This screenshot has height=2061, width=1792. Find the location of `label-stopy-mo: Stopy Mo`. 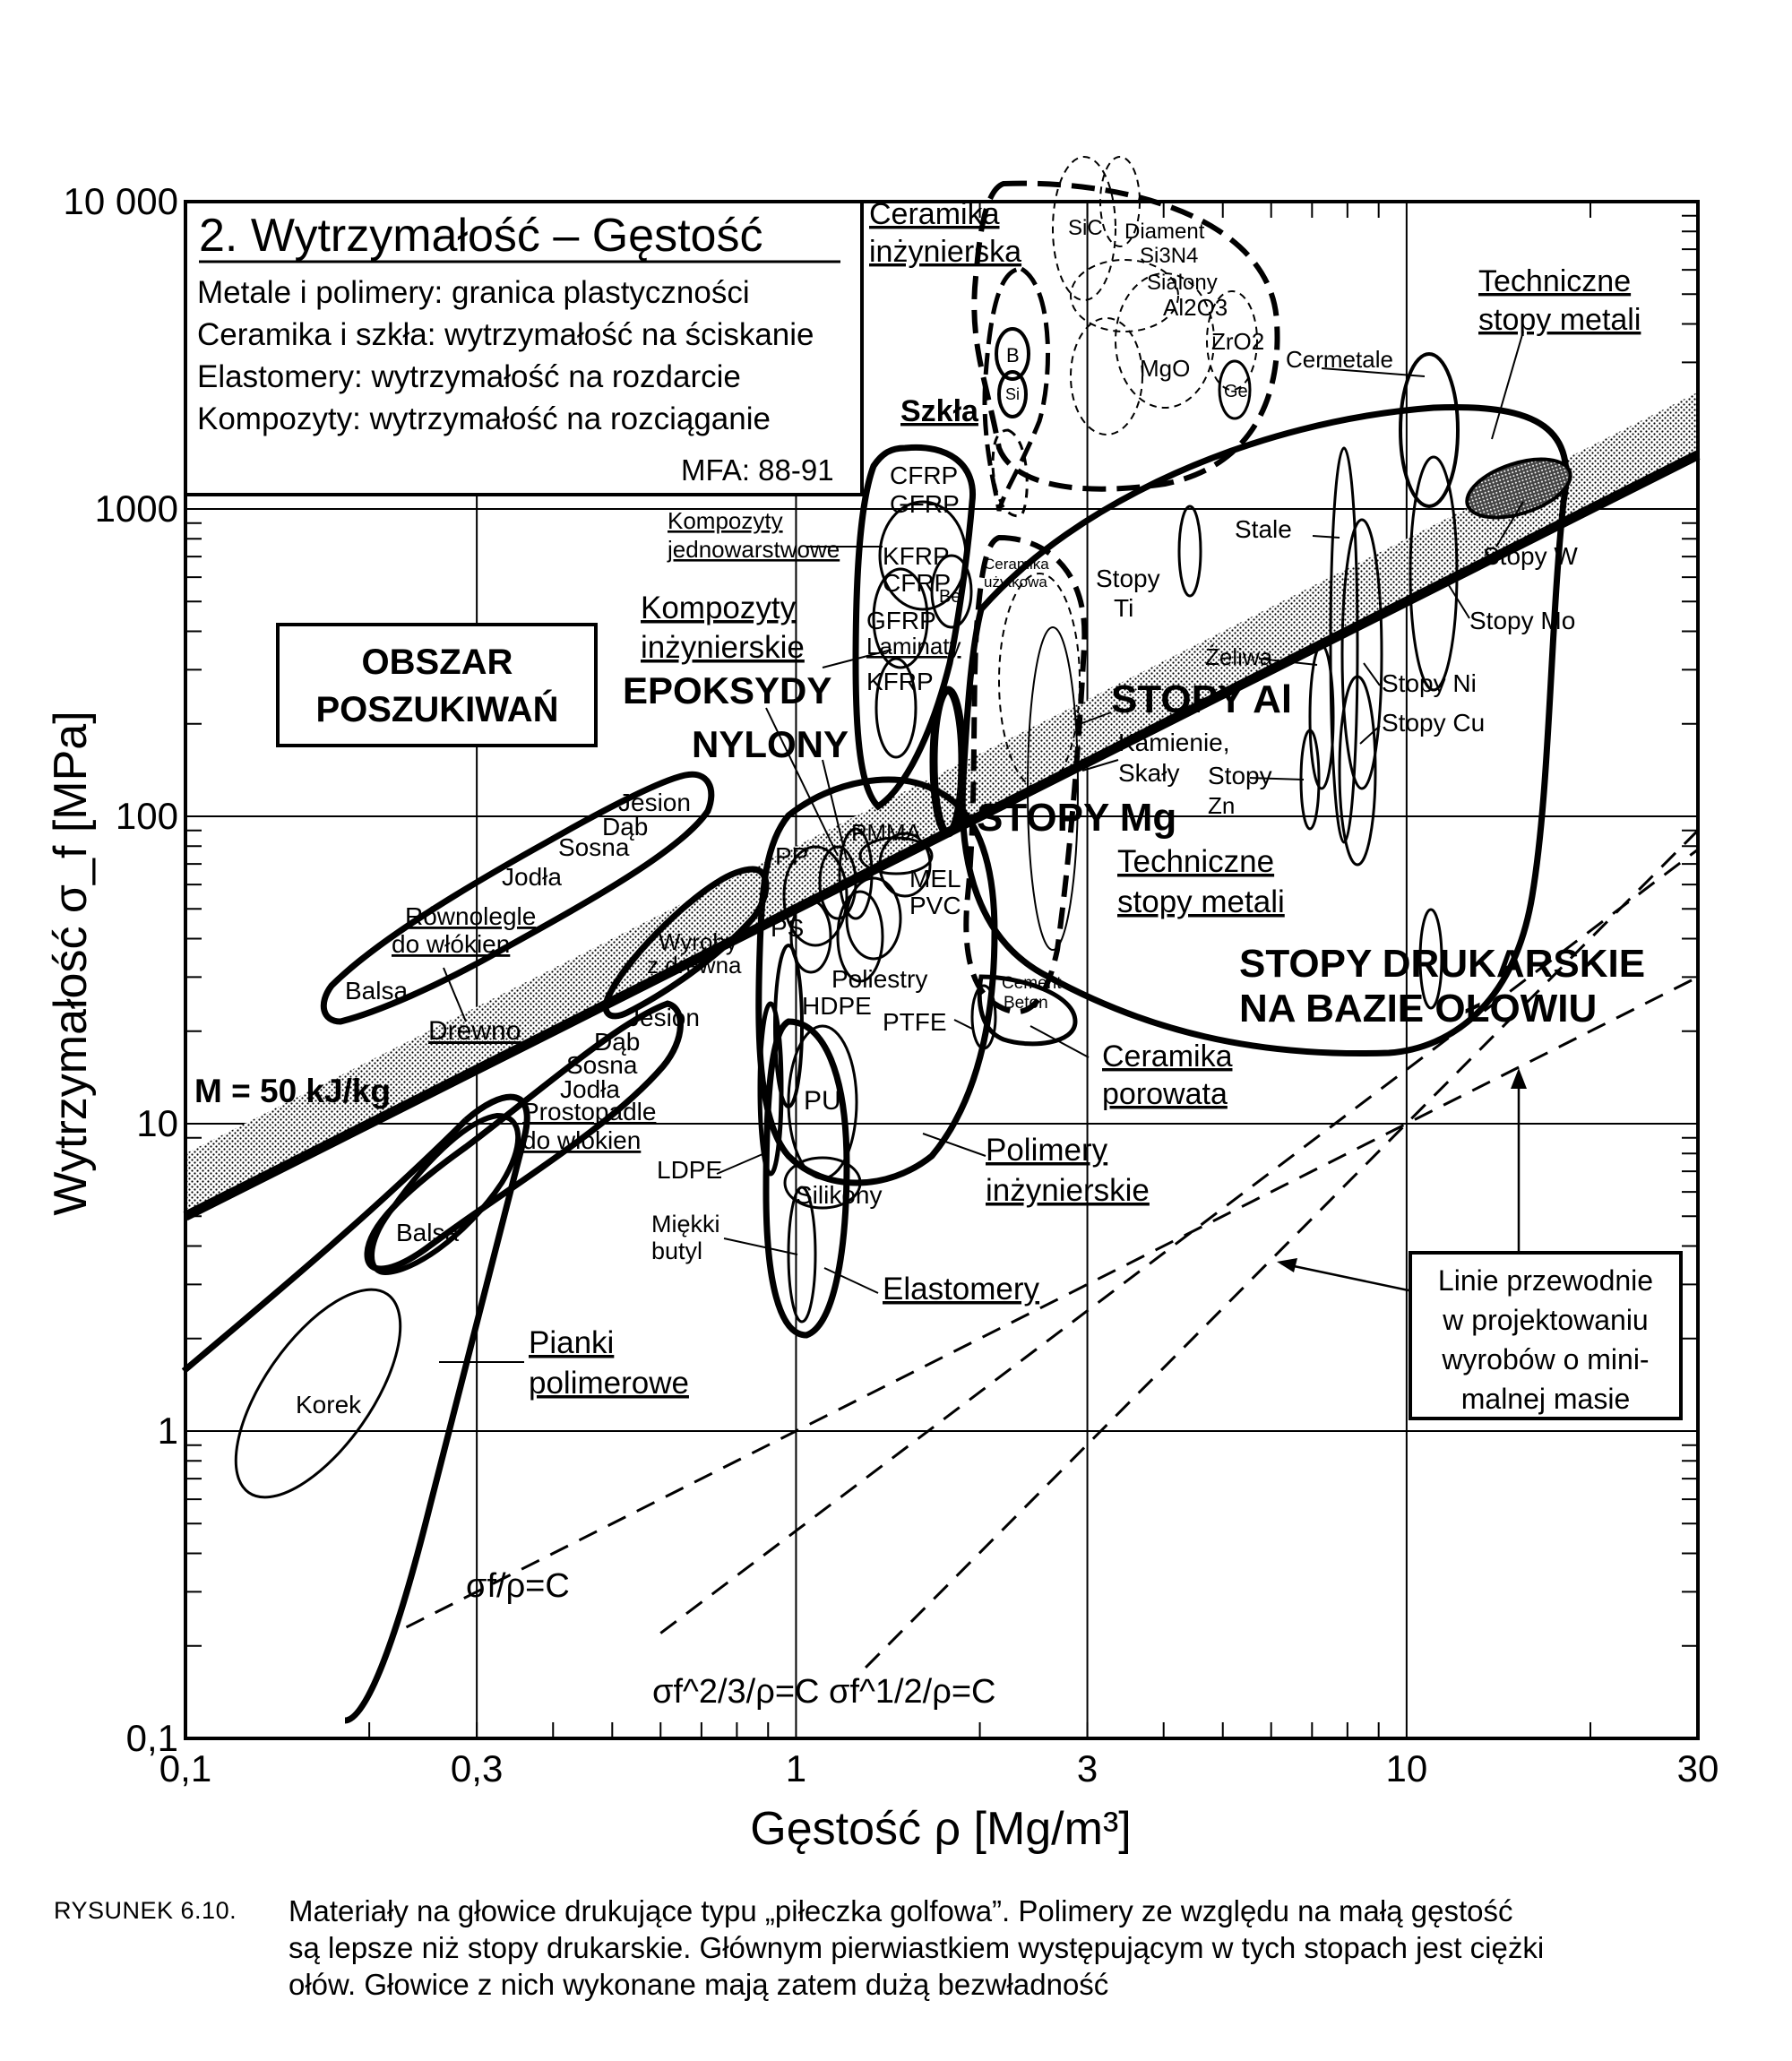

label-stopy-mo: Stopy Mo is located at coordinates (1522, 620).